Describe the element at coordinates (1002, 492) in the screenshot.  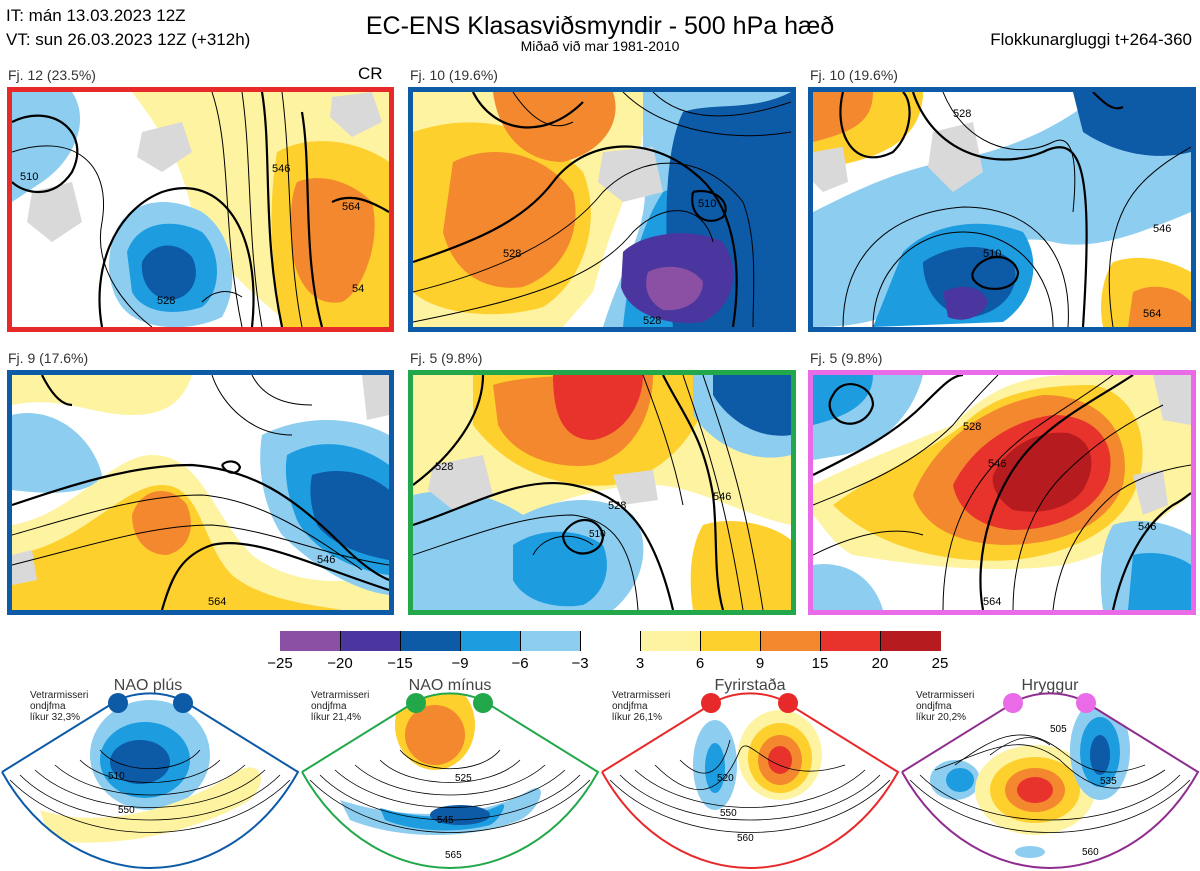
I see `cluster-map-6: 546 528 546 564` at that location.